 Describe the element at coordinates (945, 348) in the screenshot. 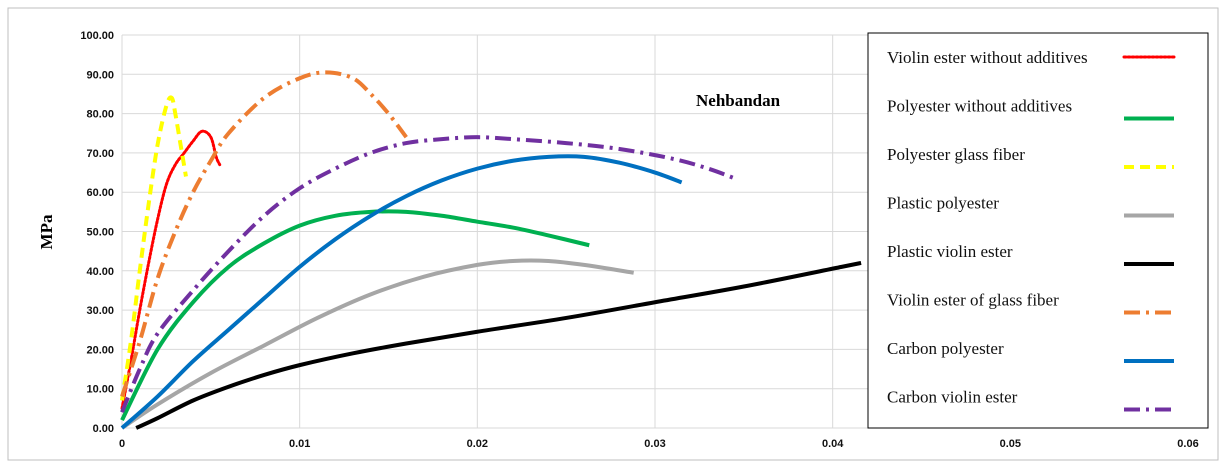

I see `legend-label: Carbon polyester` at that location.